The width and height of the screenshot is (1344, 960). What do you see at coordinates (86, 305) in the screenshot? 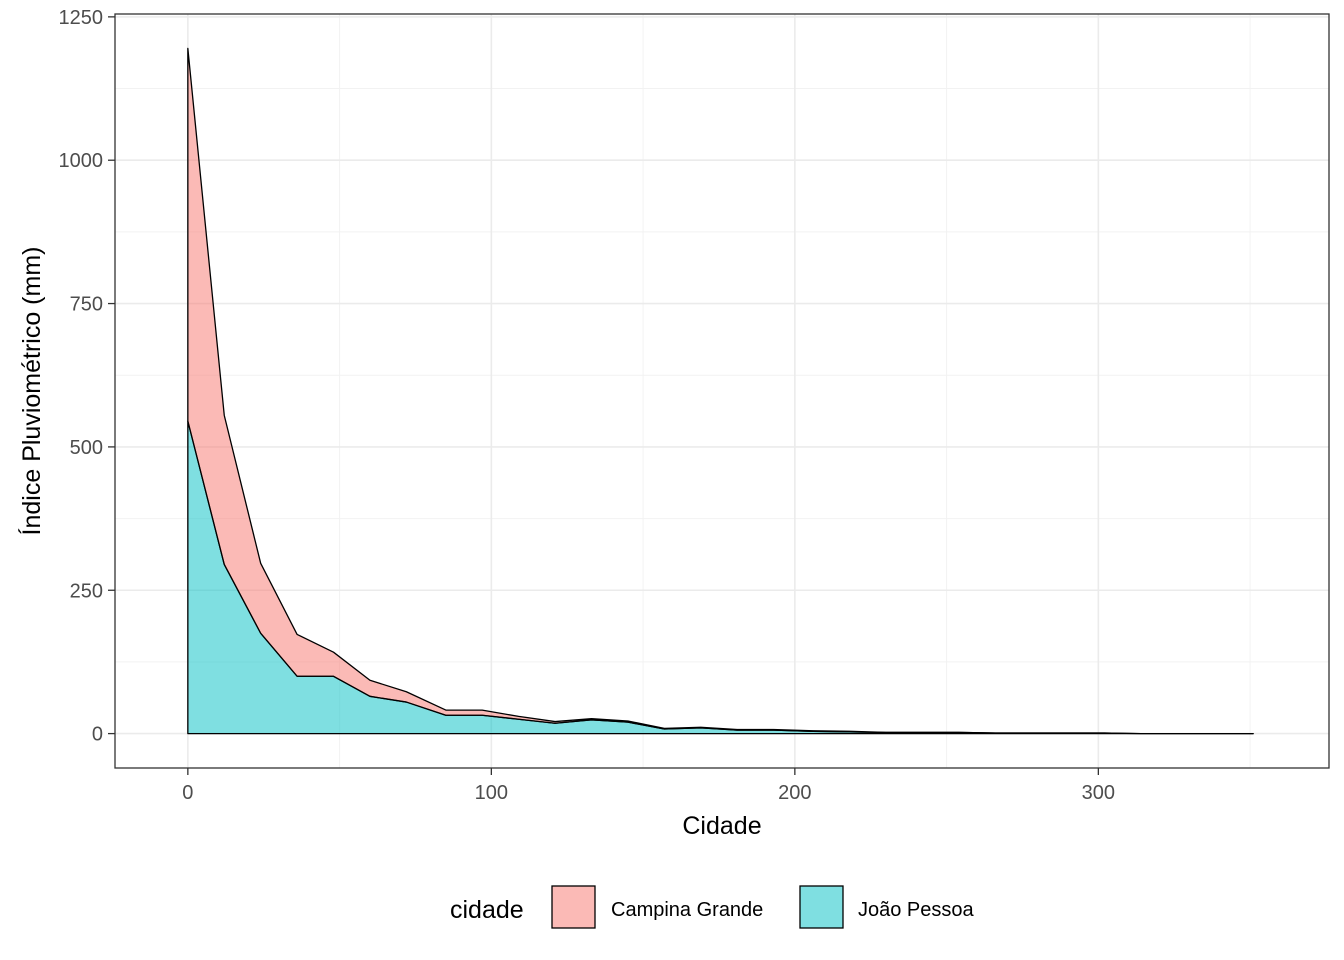
I see `y-tick-label: 750` at bounding box center [86, 305].